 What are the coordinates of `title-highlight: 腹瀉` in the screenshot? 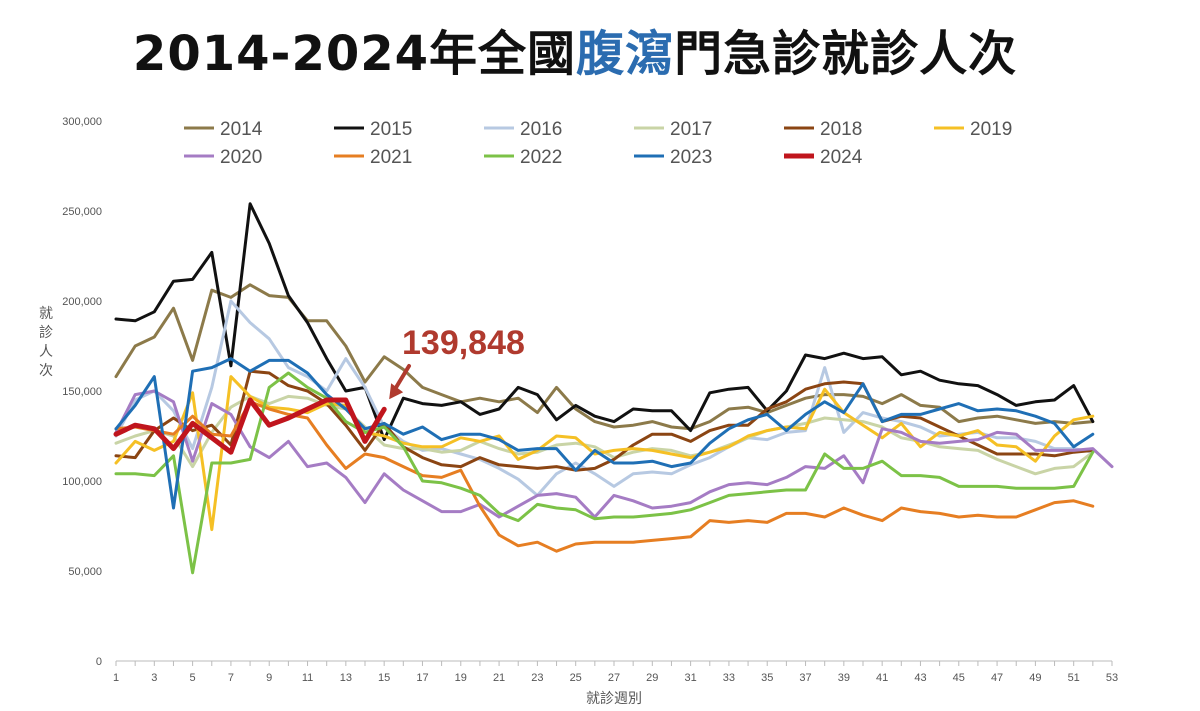 It's located at (625, 54).